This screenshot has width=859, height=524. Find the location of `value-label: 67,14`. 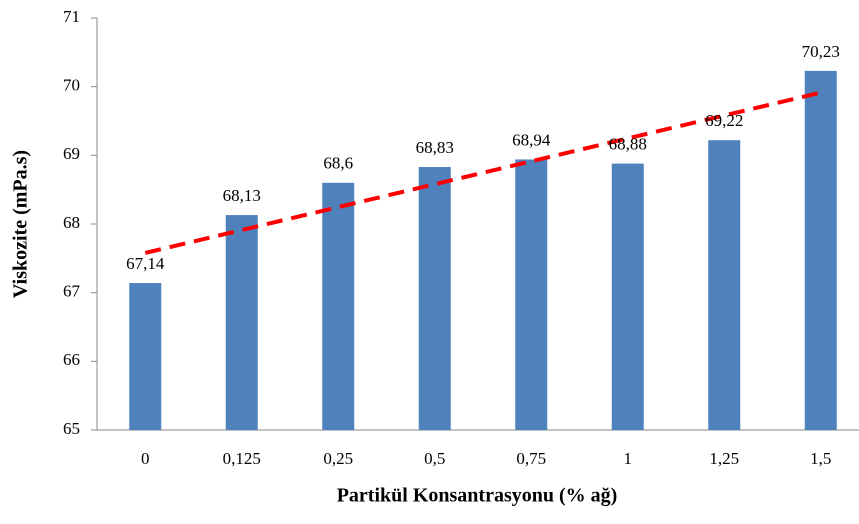

value-label: 67,14 is located at coordinates (145, 263).